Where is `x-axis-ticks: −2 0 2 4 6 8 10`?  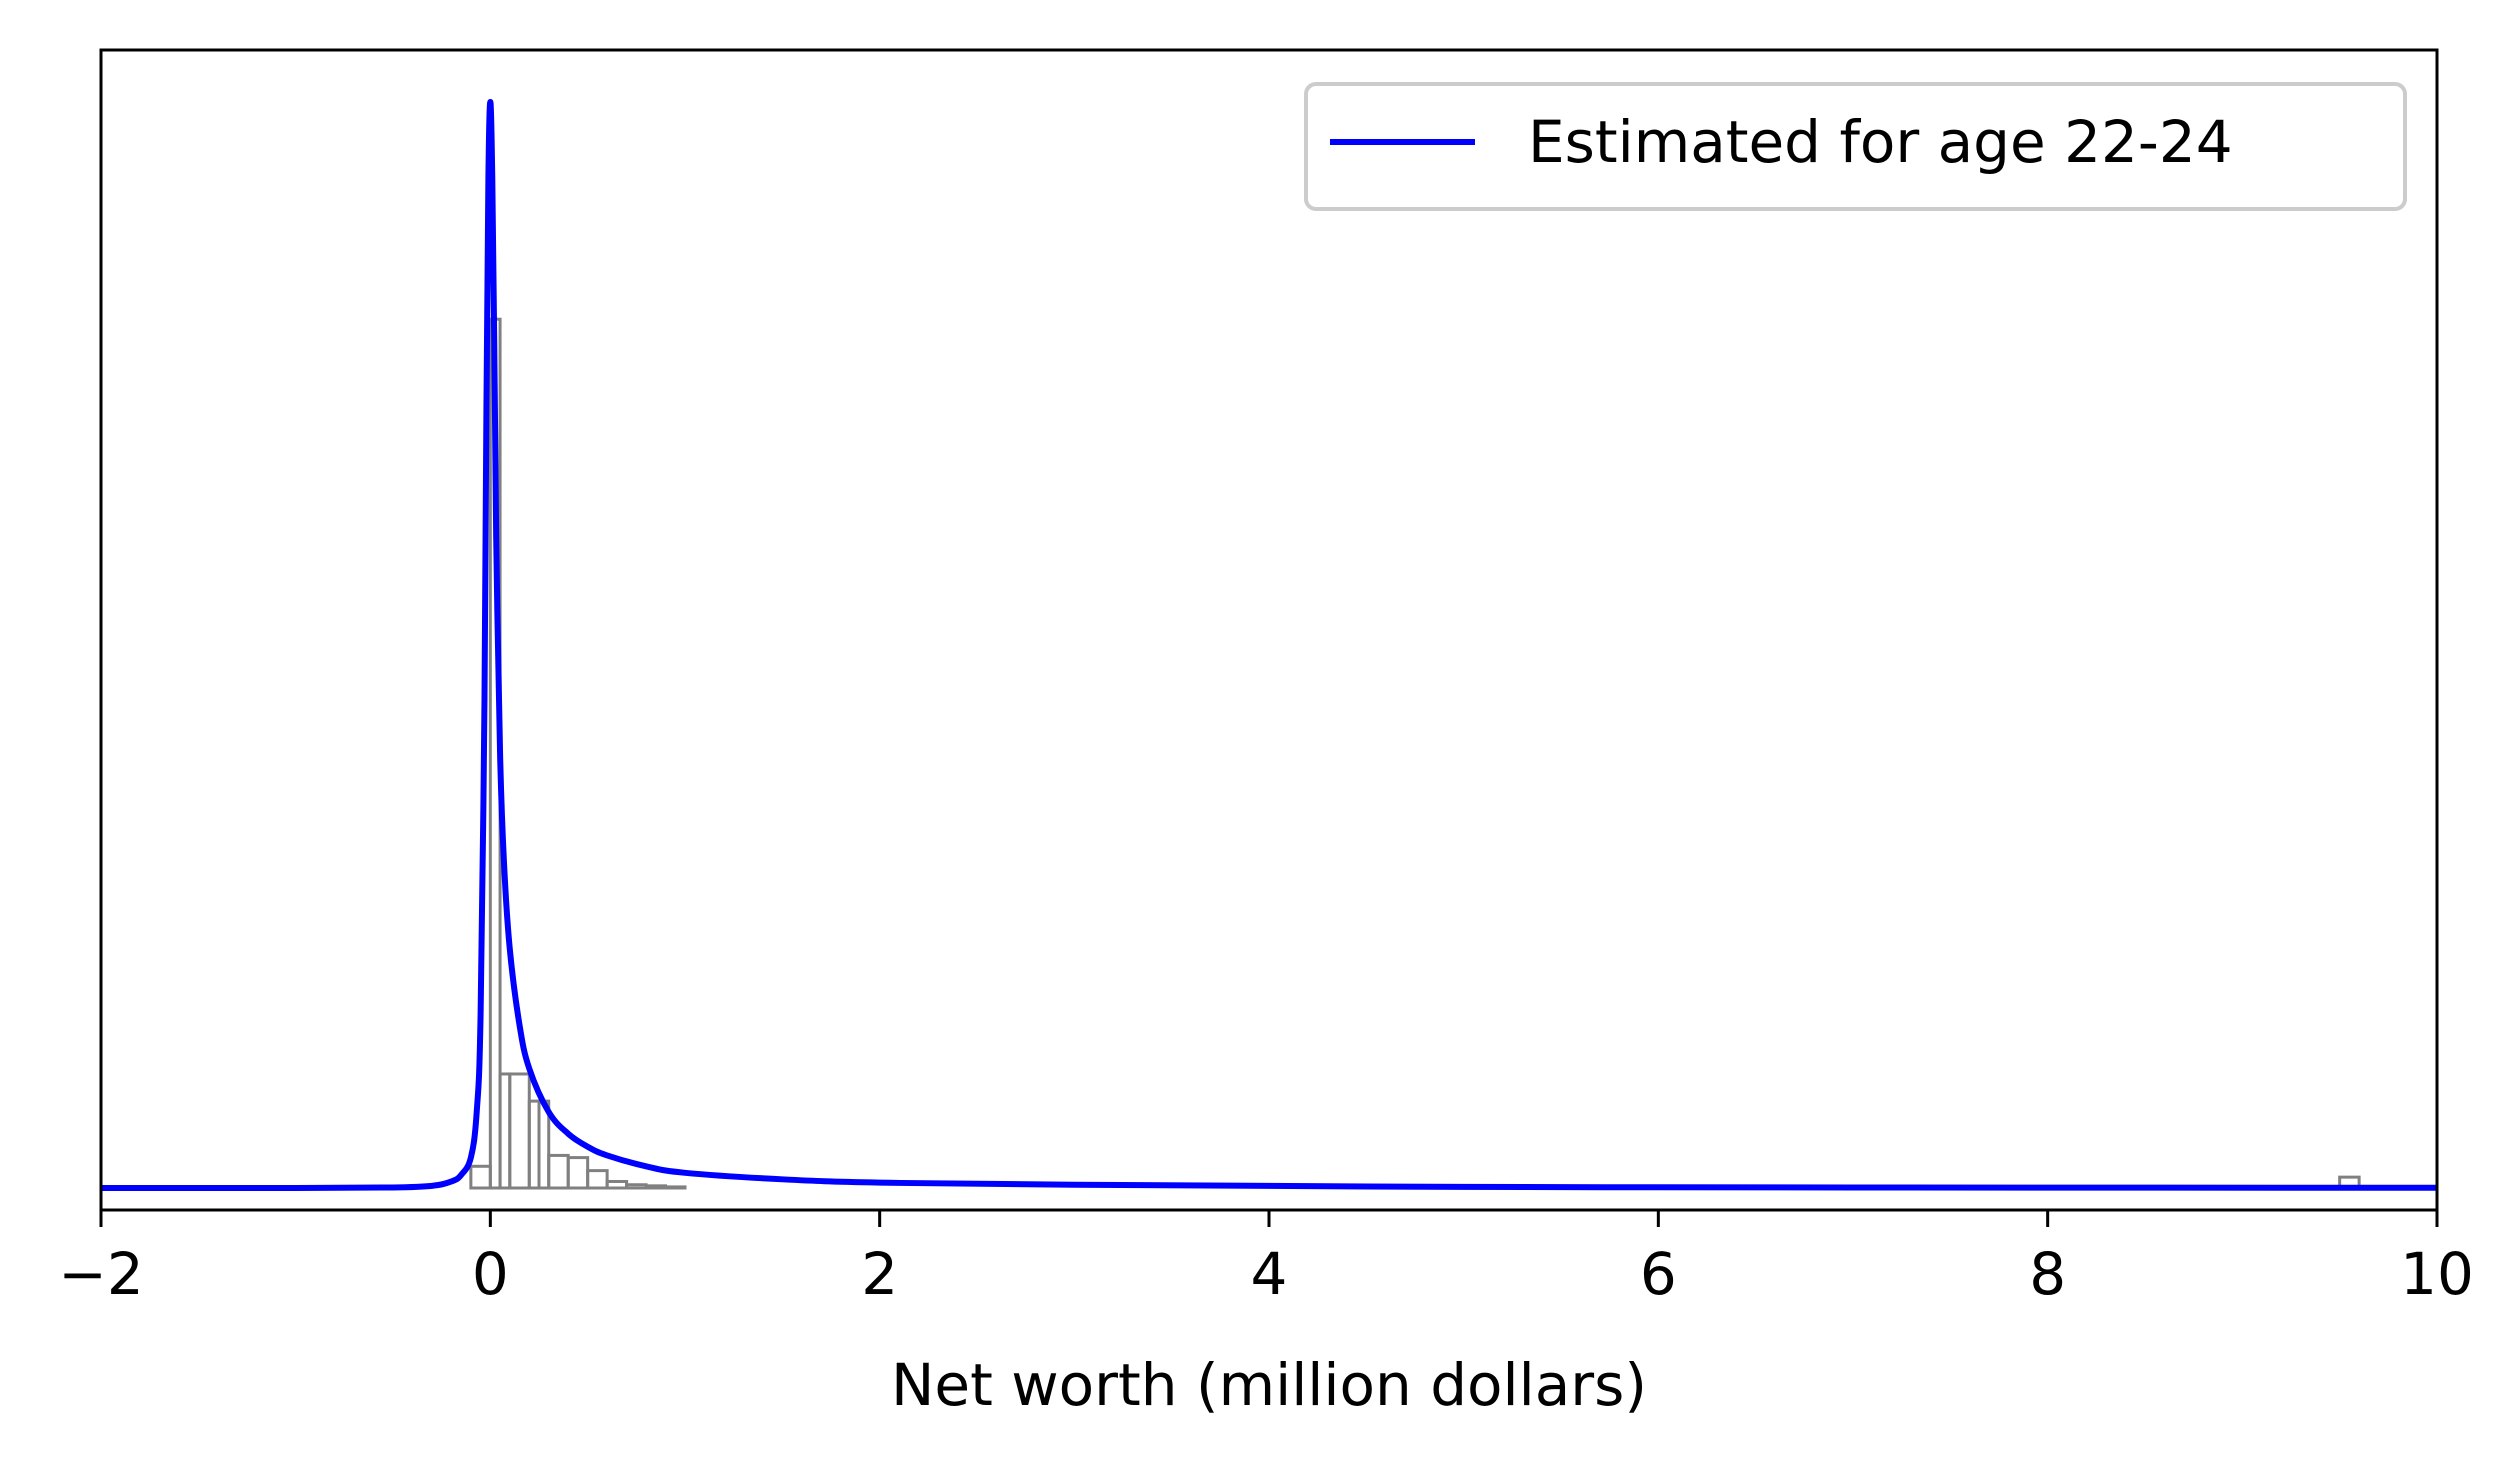
x-axis-ticks: −2 0 2 4 6 8 10 is located at coordinates (1266, 1259).